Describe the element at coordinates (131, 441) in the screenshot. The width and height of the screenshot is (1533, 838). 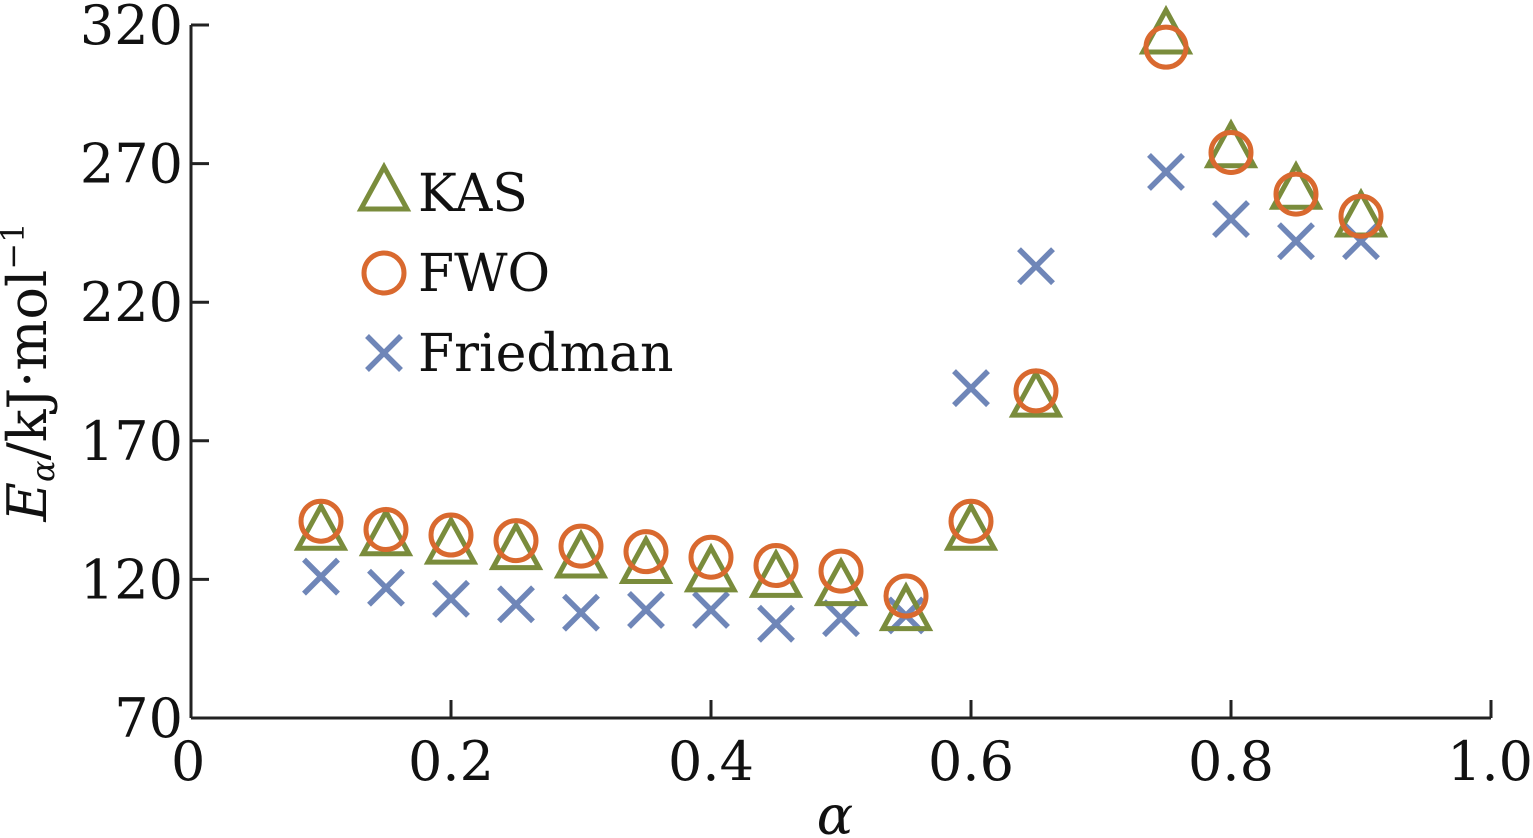
I see `y-tick-label: 170` at that location.